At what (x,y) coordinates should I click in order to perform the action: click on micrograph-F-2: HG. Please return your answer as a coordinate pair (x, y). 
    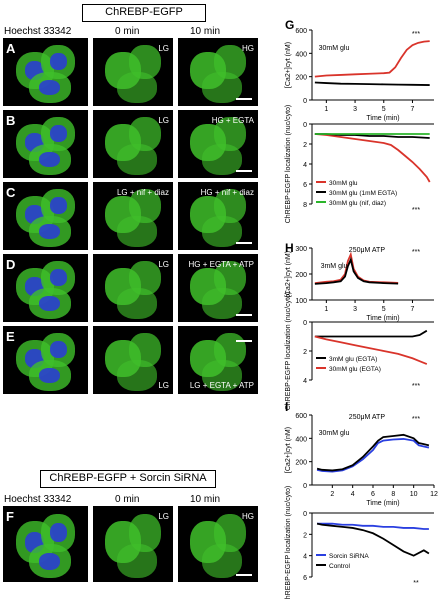
    Looking at the image, I should click on (218, 544).